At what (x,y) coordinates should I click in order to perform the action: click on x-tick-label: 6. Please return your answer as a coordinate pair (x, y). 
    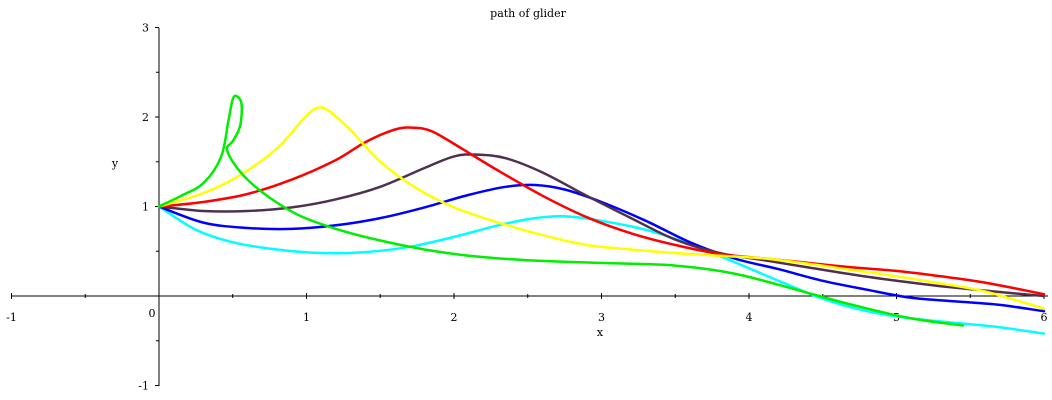
    Looking at the image, I should click on (1044, 317).